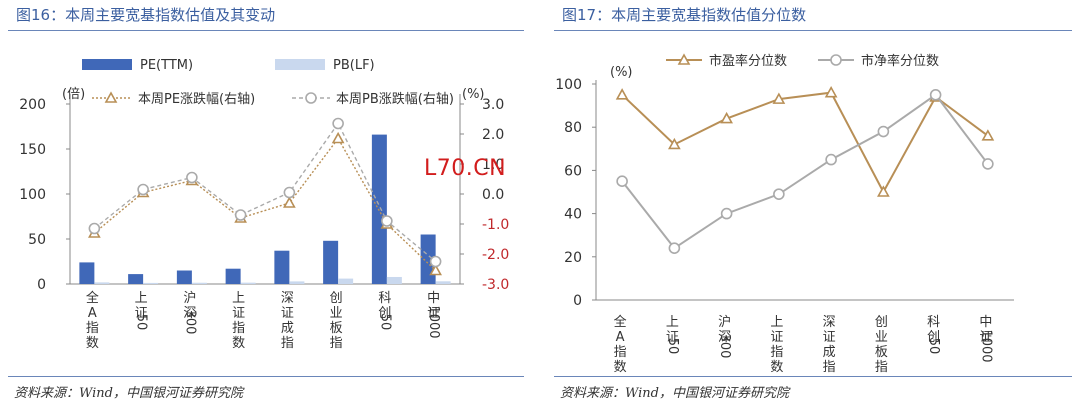 This screenshot has height=406, width=1080. What do you see at coordinates (141, 322) in the screenshot?
I see `x-category-label-1-part-2: 50` at bounding box center [141, 322].